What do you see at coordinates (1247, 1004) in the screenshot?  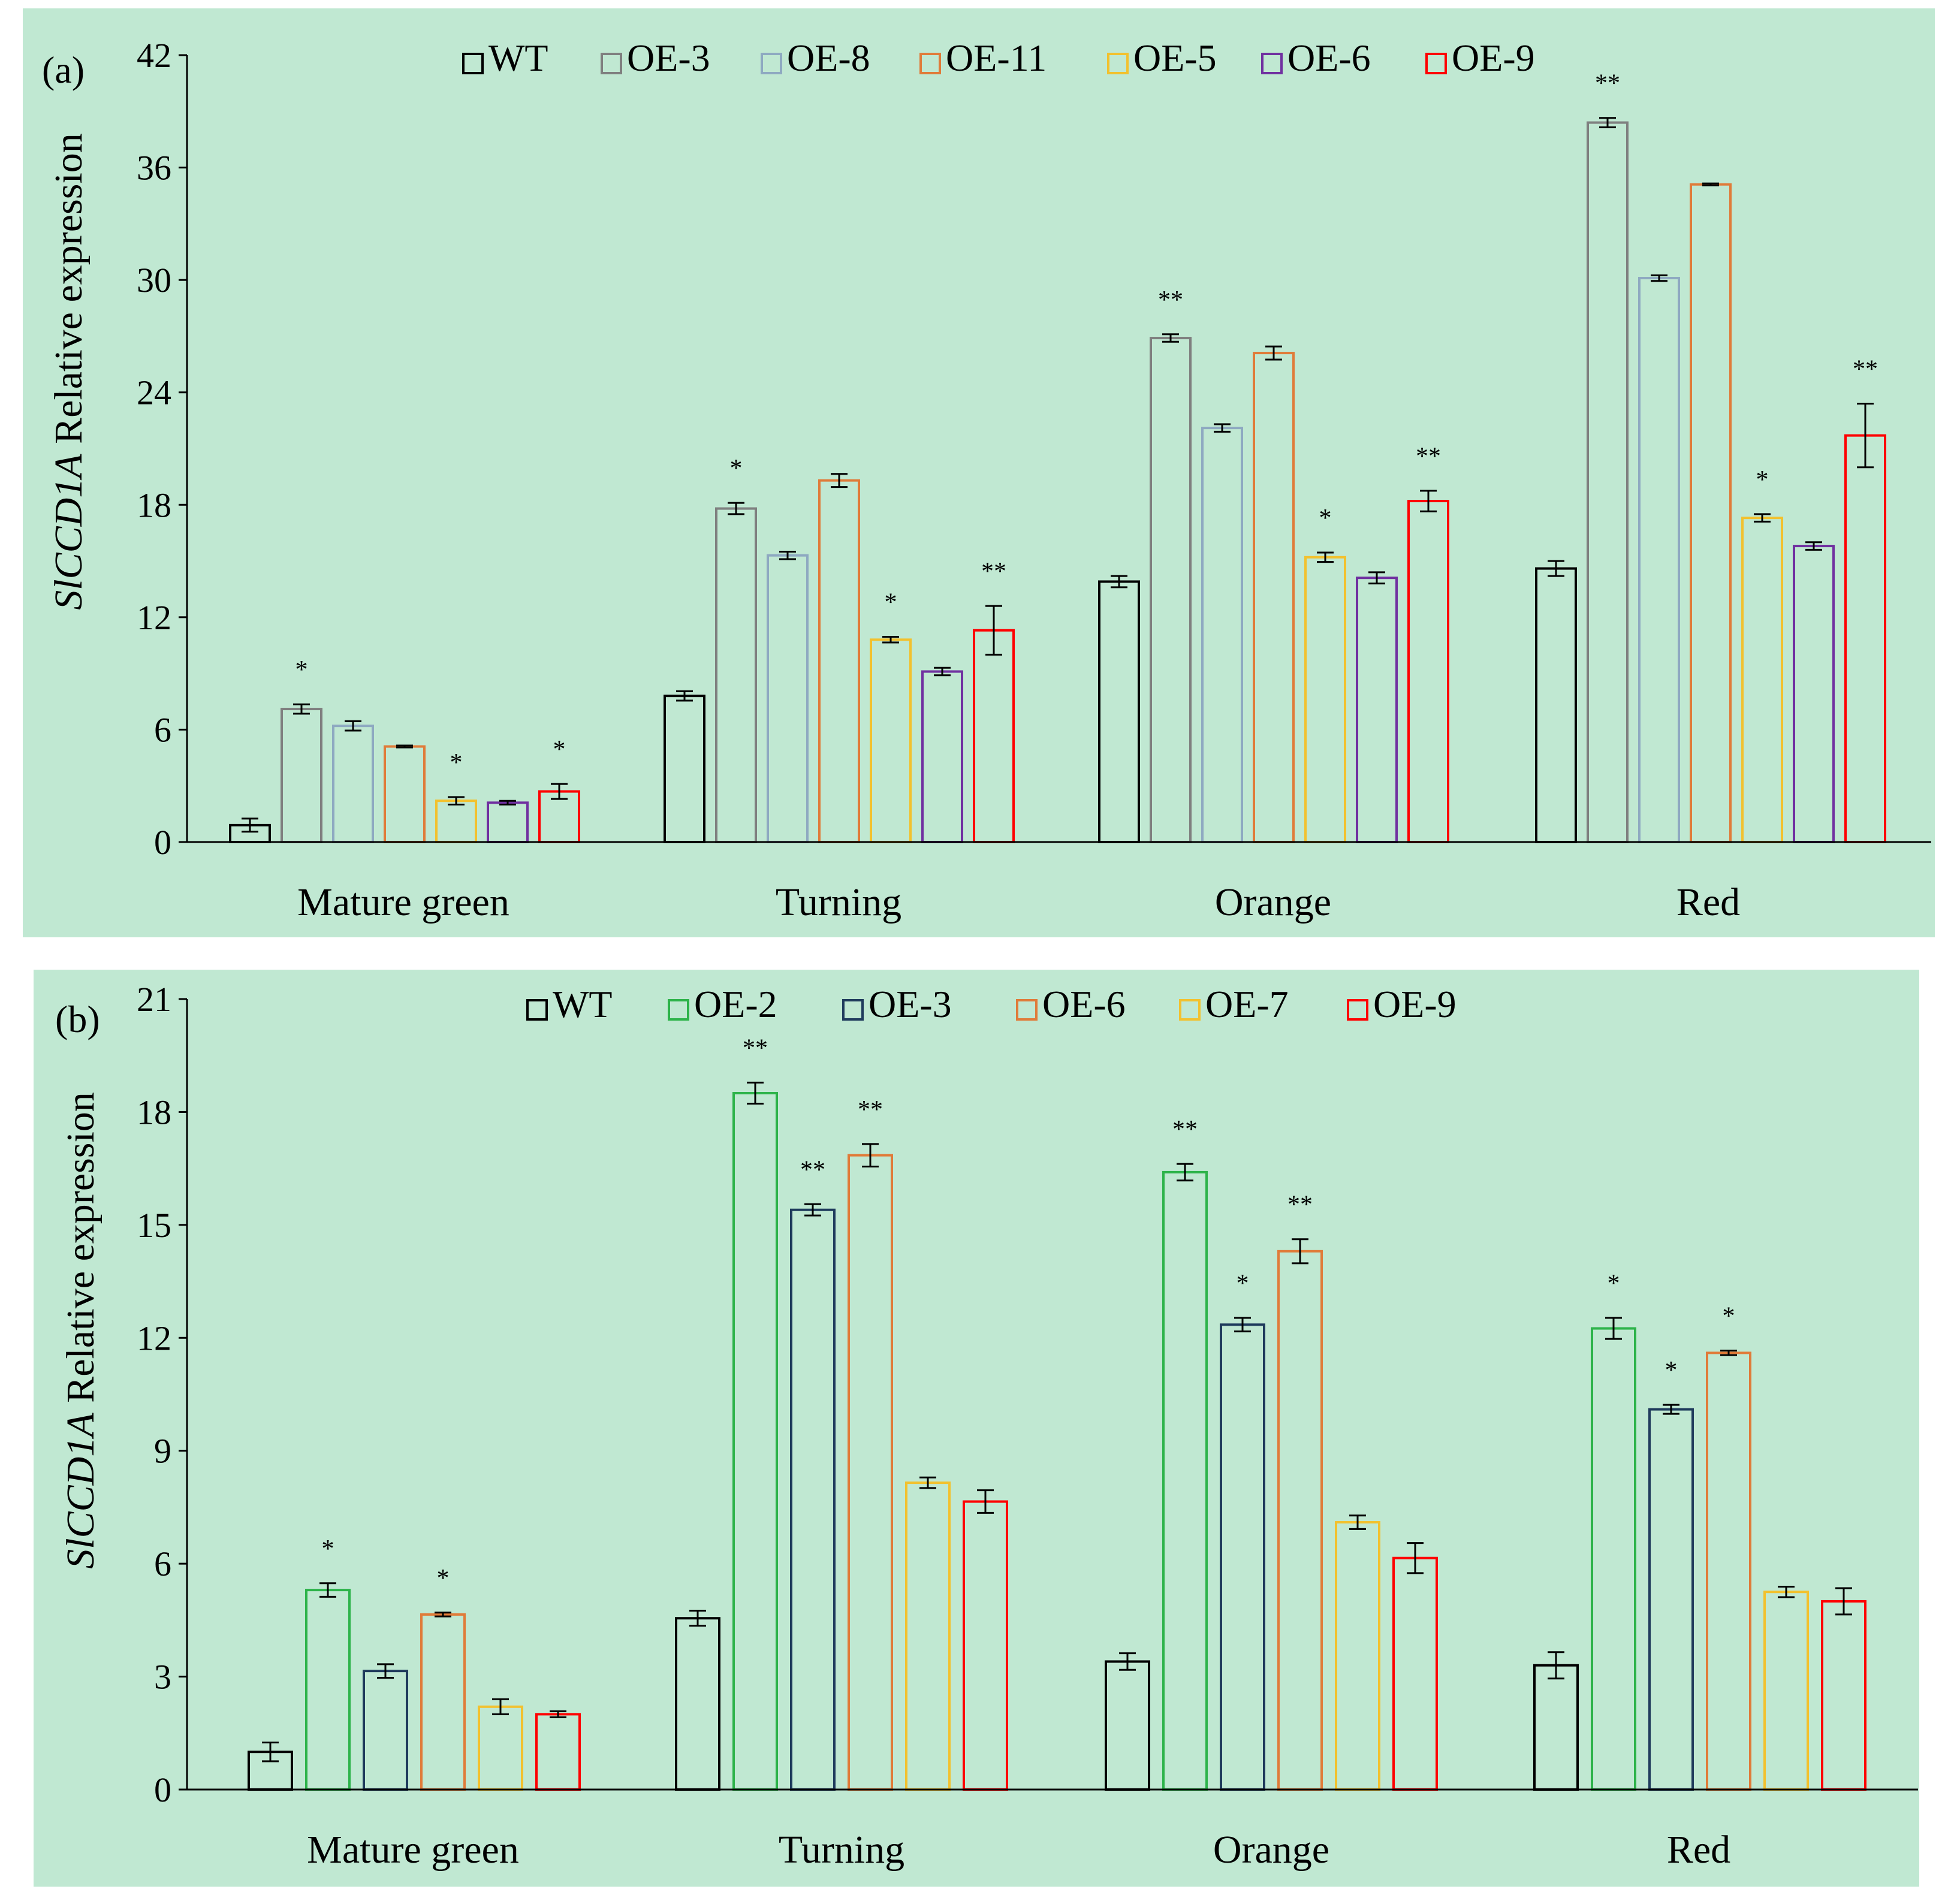 I see `panel-b-legend-label: OE-7` at bounding box center [1247, 1004].